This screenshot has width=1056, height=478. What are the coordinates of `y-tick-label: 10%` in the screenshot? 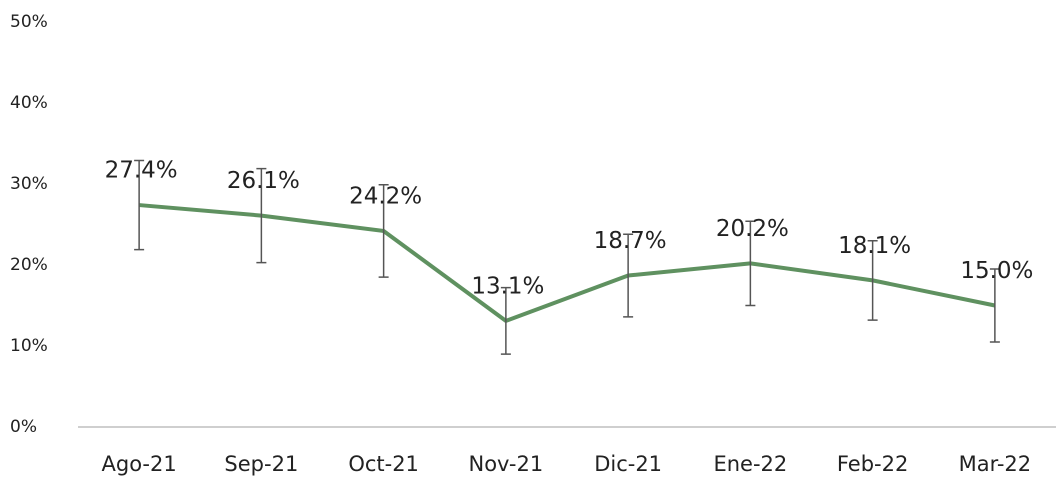 It's located at (29, 346).